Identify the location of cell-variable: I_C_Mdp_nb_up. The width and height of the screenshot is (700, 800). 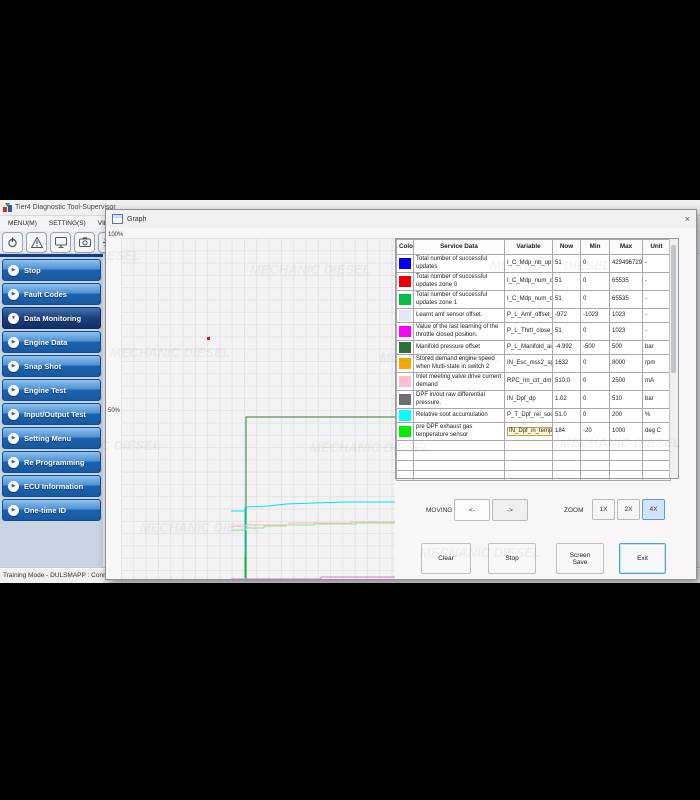
(528, 263).